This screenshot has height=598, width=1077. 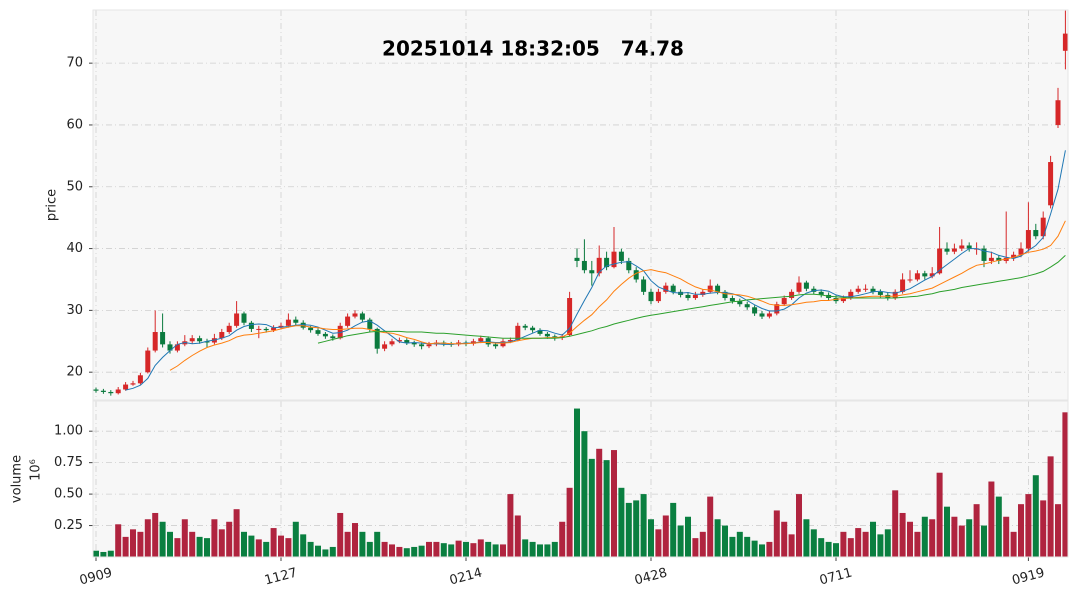 What do you see at coordinates (74, 63) in the screenshot?
I see `y-tick-label: 70` at bounding box center [74, 63].